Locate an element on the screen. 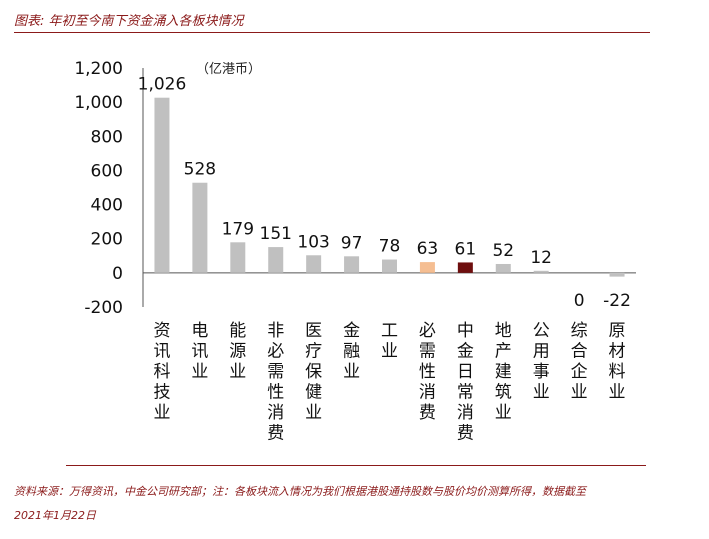 The height and width of the screenshot is (539, 709). category-label: 医疗保健业 is located at coordinates (313, 372).